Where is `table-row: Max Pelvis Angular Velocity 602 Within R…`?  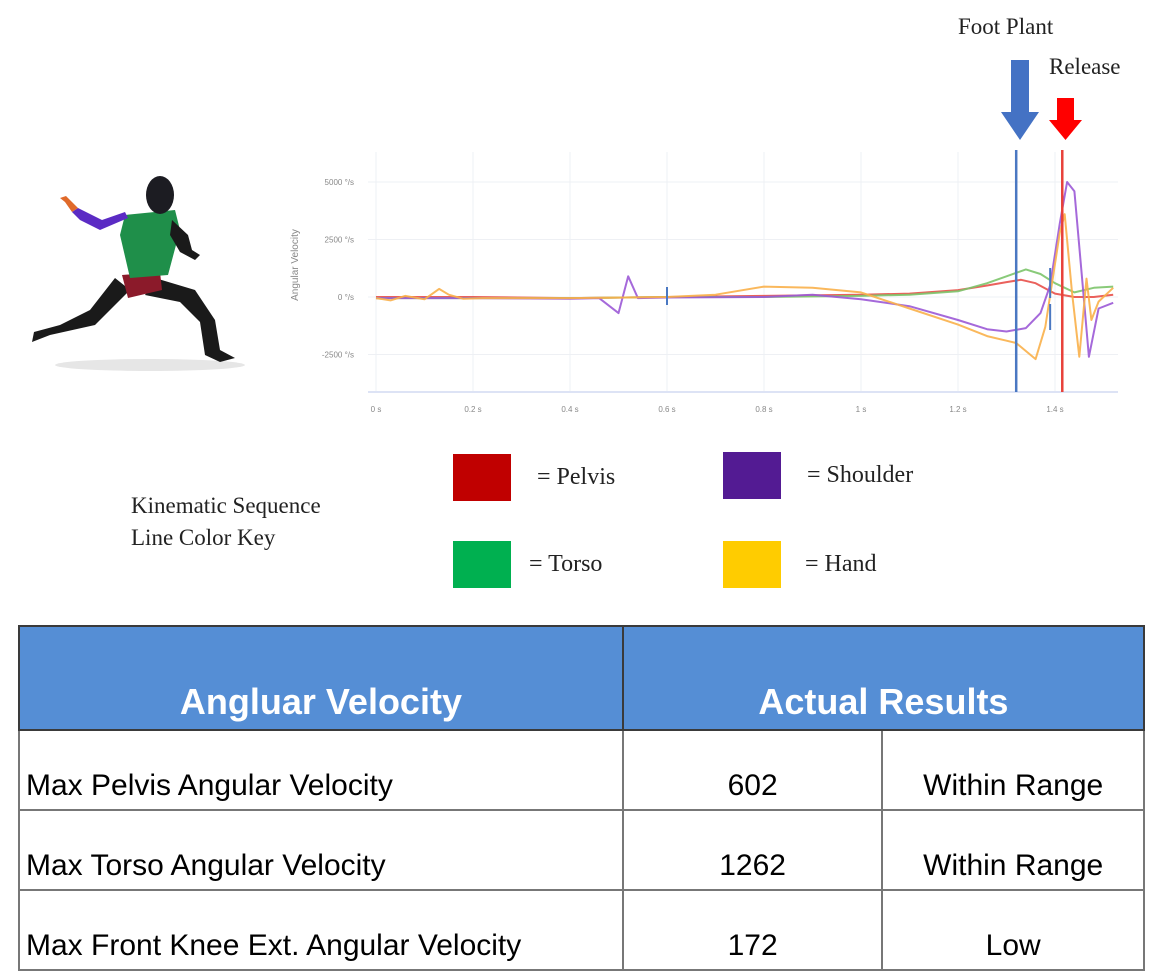
table-row: Max Pelvis Angular Velocity 602 Within R… is located at coordinates (581, 770).